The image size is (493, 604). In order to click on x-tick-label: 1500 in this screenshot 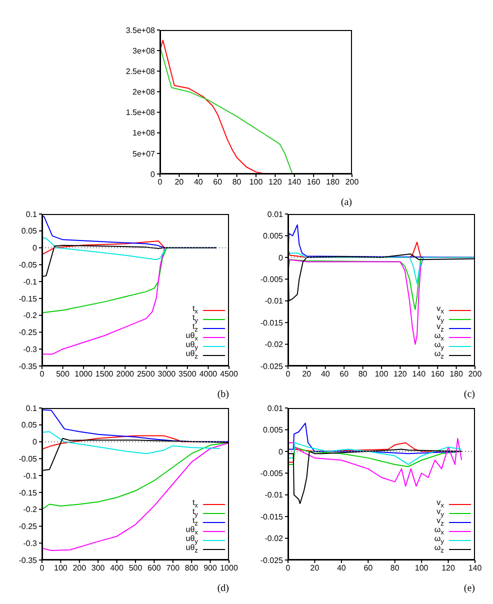, I will do `click(104, 374)`.